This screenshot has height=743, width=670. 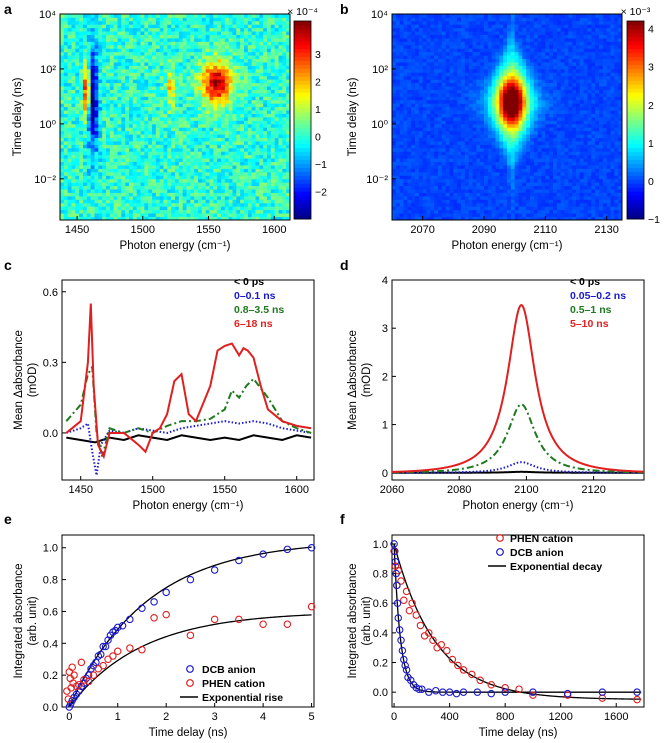 I want to click on colorbar-cell, so click(x=302, y=173).